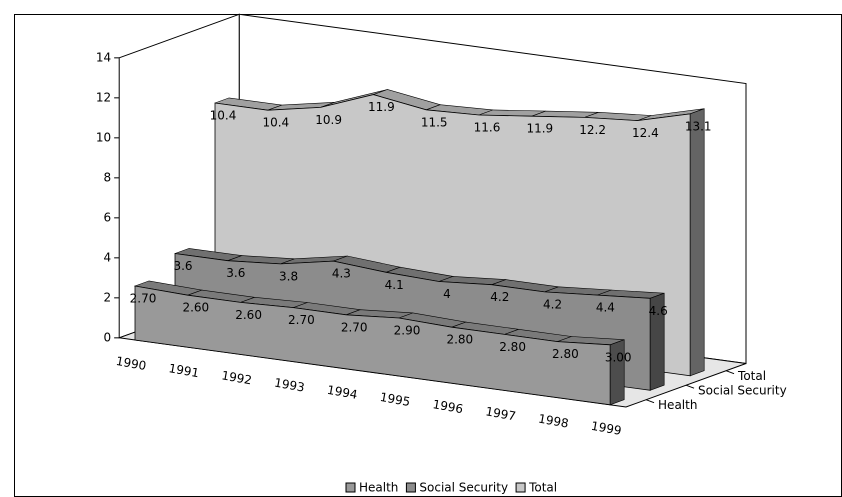 This screenshot has height=497, width=842. What do you see at coordinates (606, 428) in the screenshot?
I see `x-tick-label: 1999` at bounding box center [606, 428].